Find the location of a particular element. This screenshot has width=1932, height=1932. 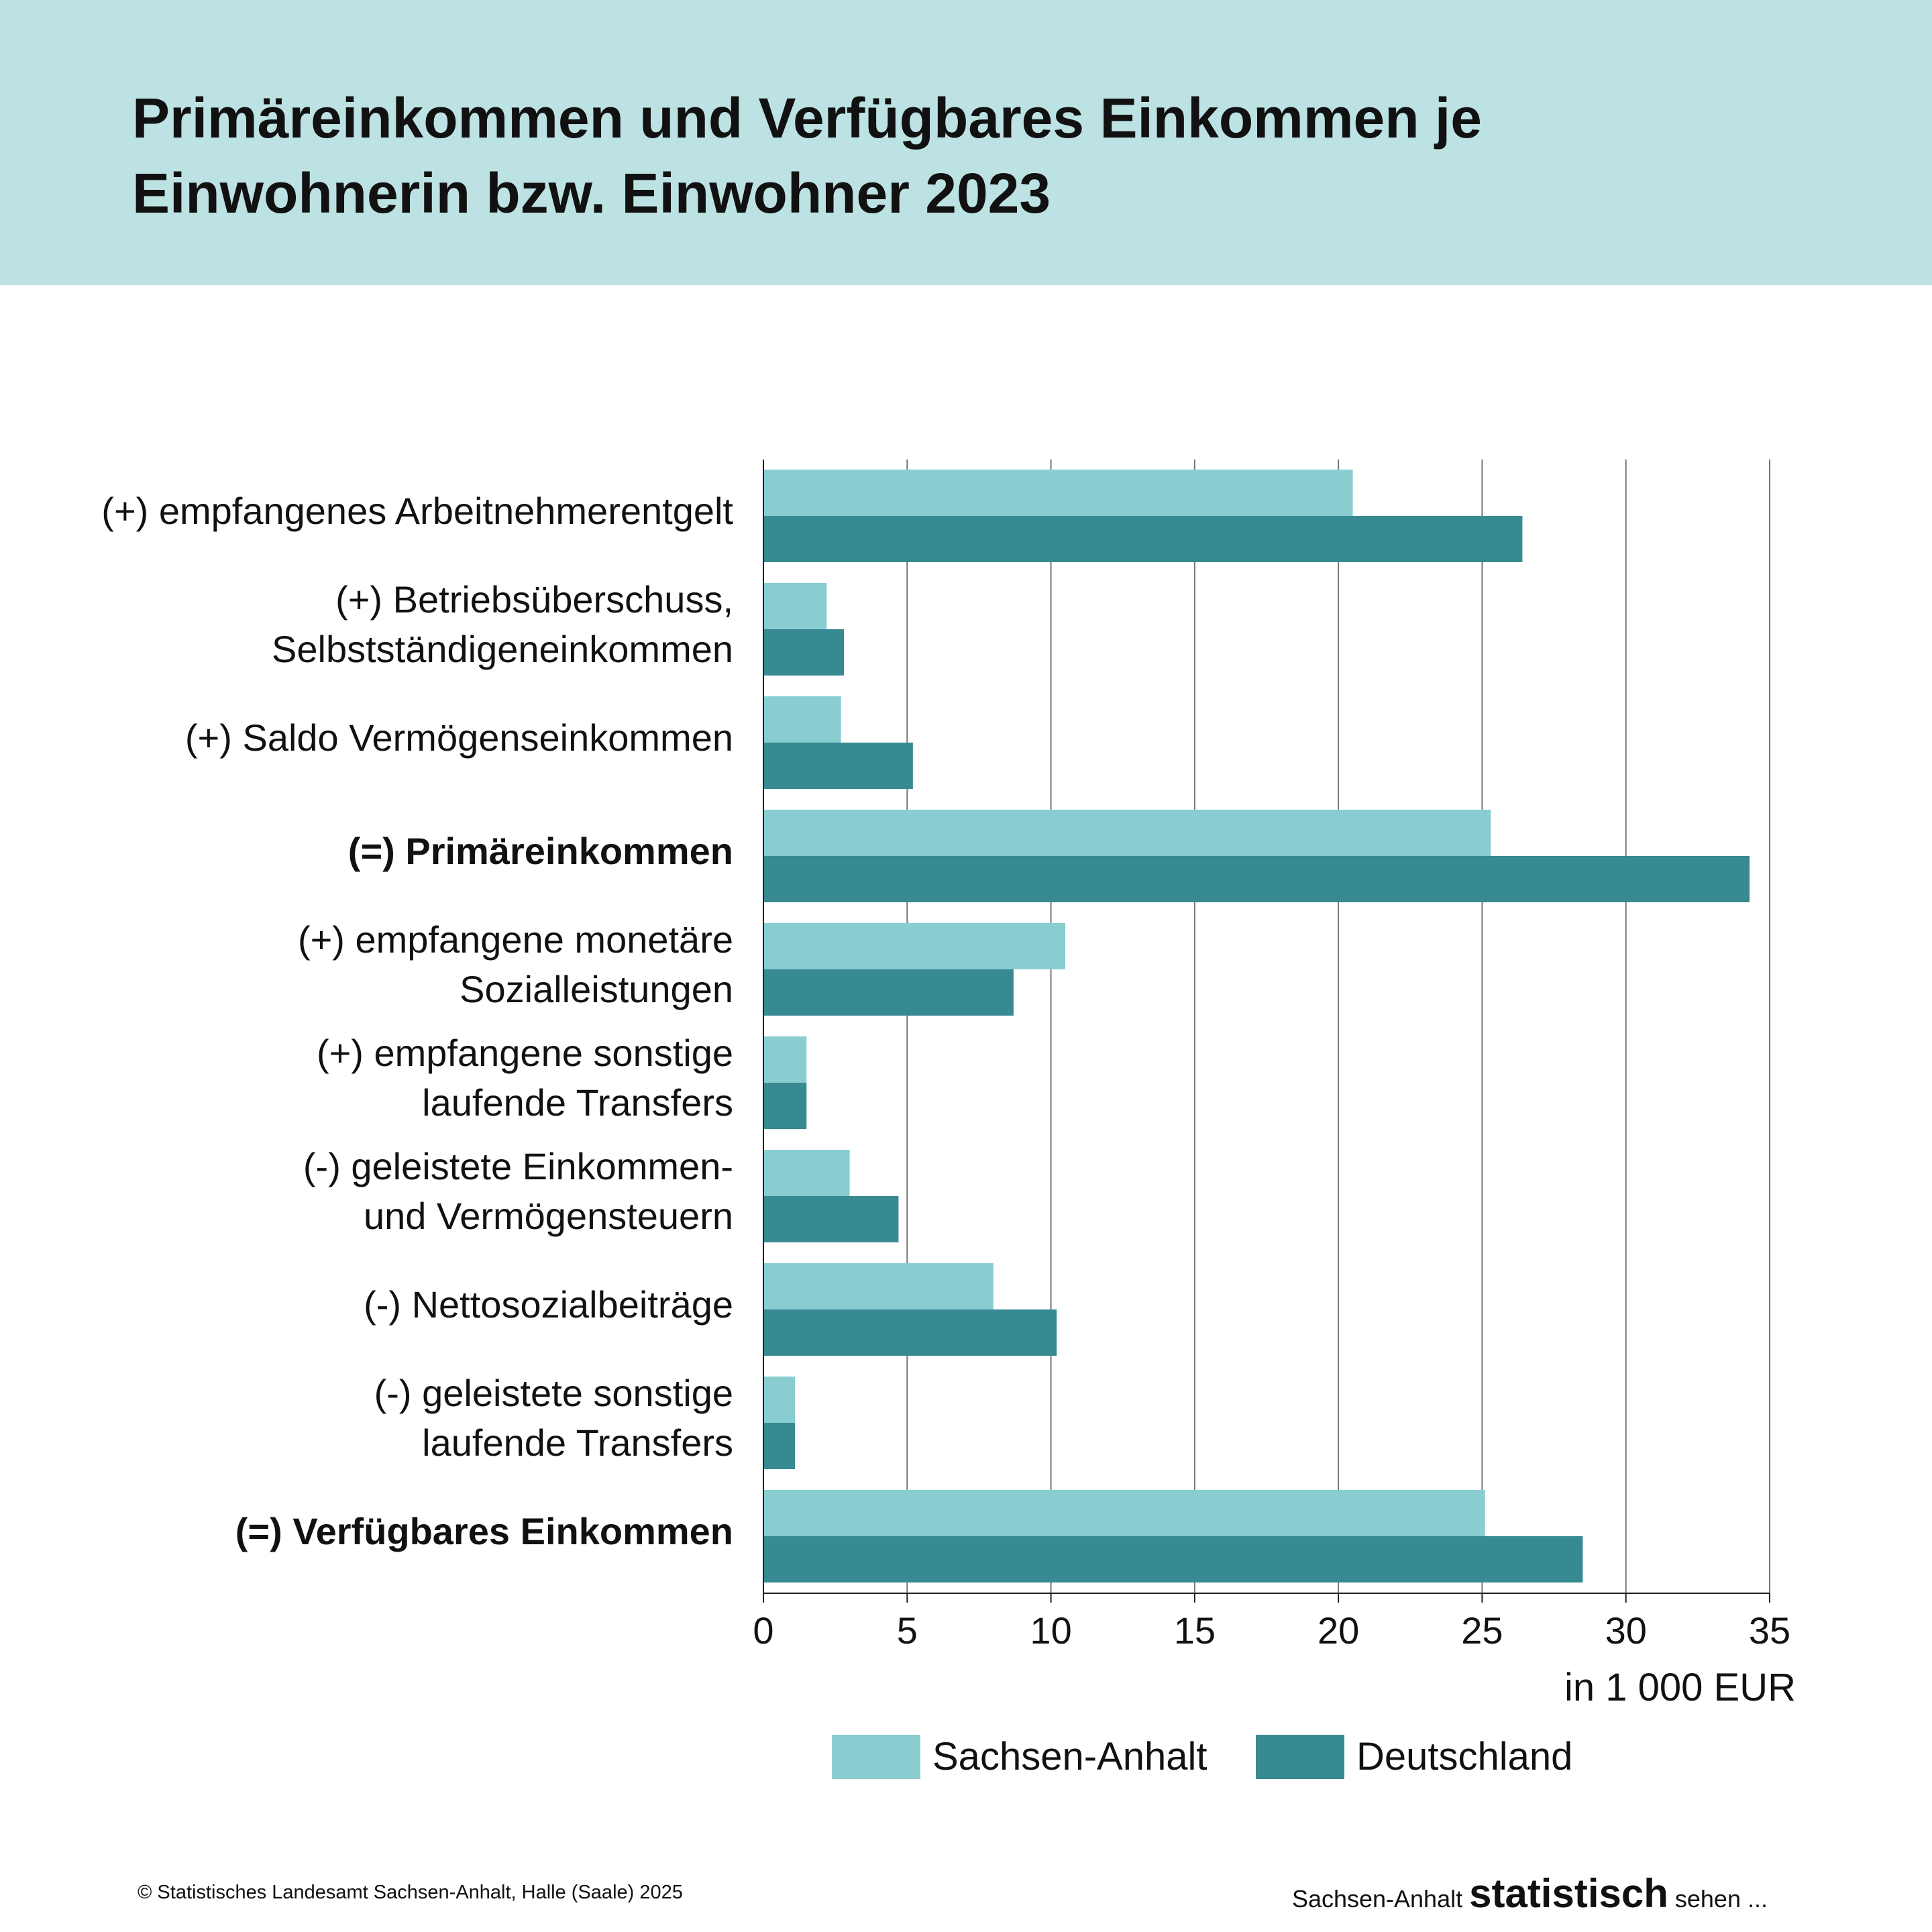

brand-prefix: Sachsen-Anhalt is located at coordinates (1380, 1899).